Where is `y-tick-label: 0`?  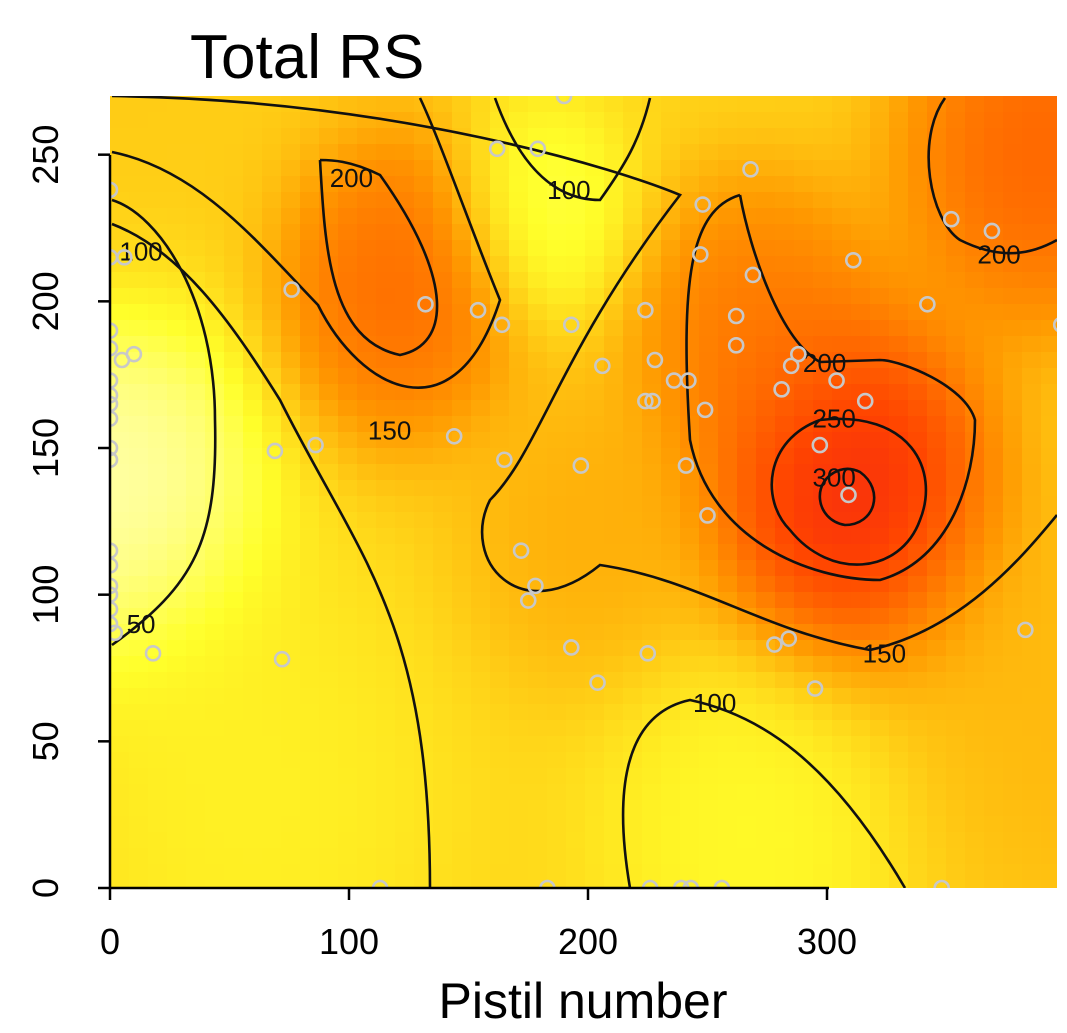
y-tick-label: 0 is located at coordinates (45, 888).